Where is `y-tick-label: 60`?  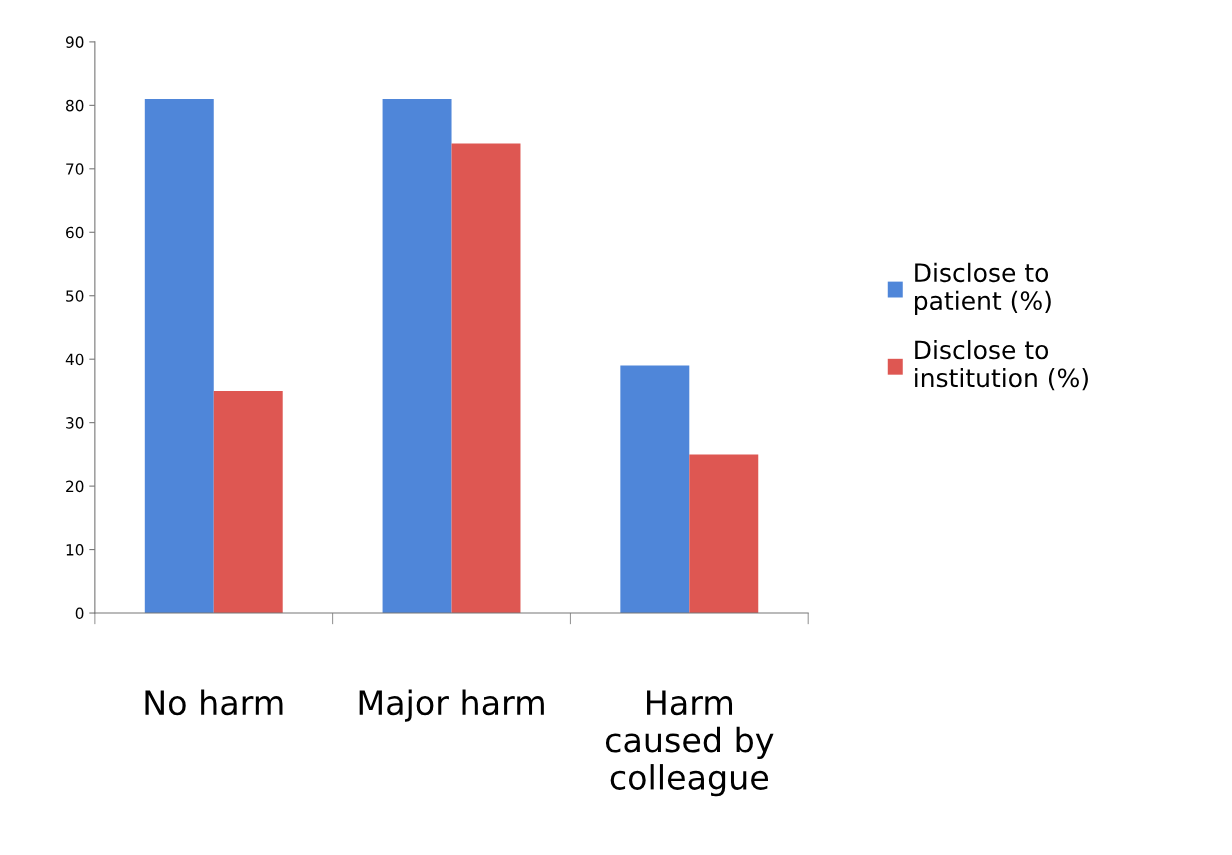 y-tick-label: 60 is located at coordinates (75, 232).